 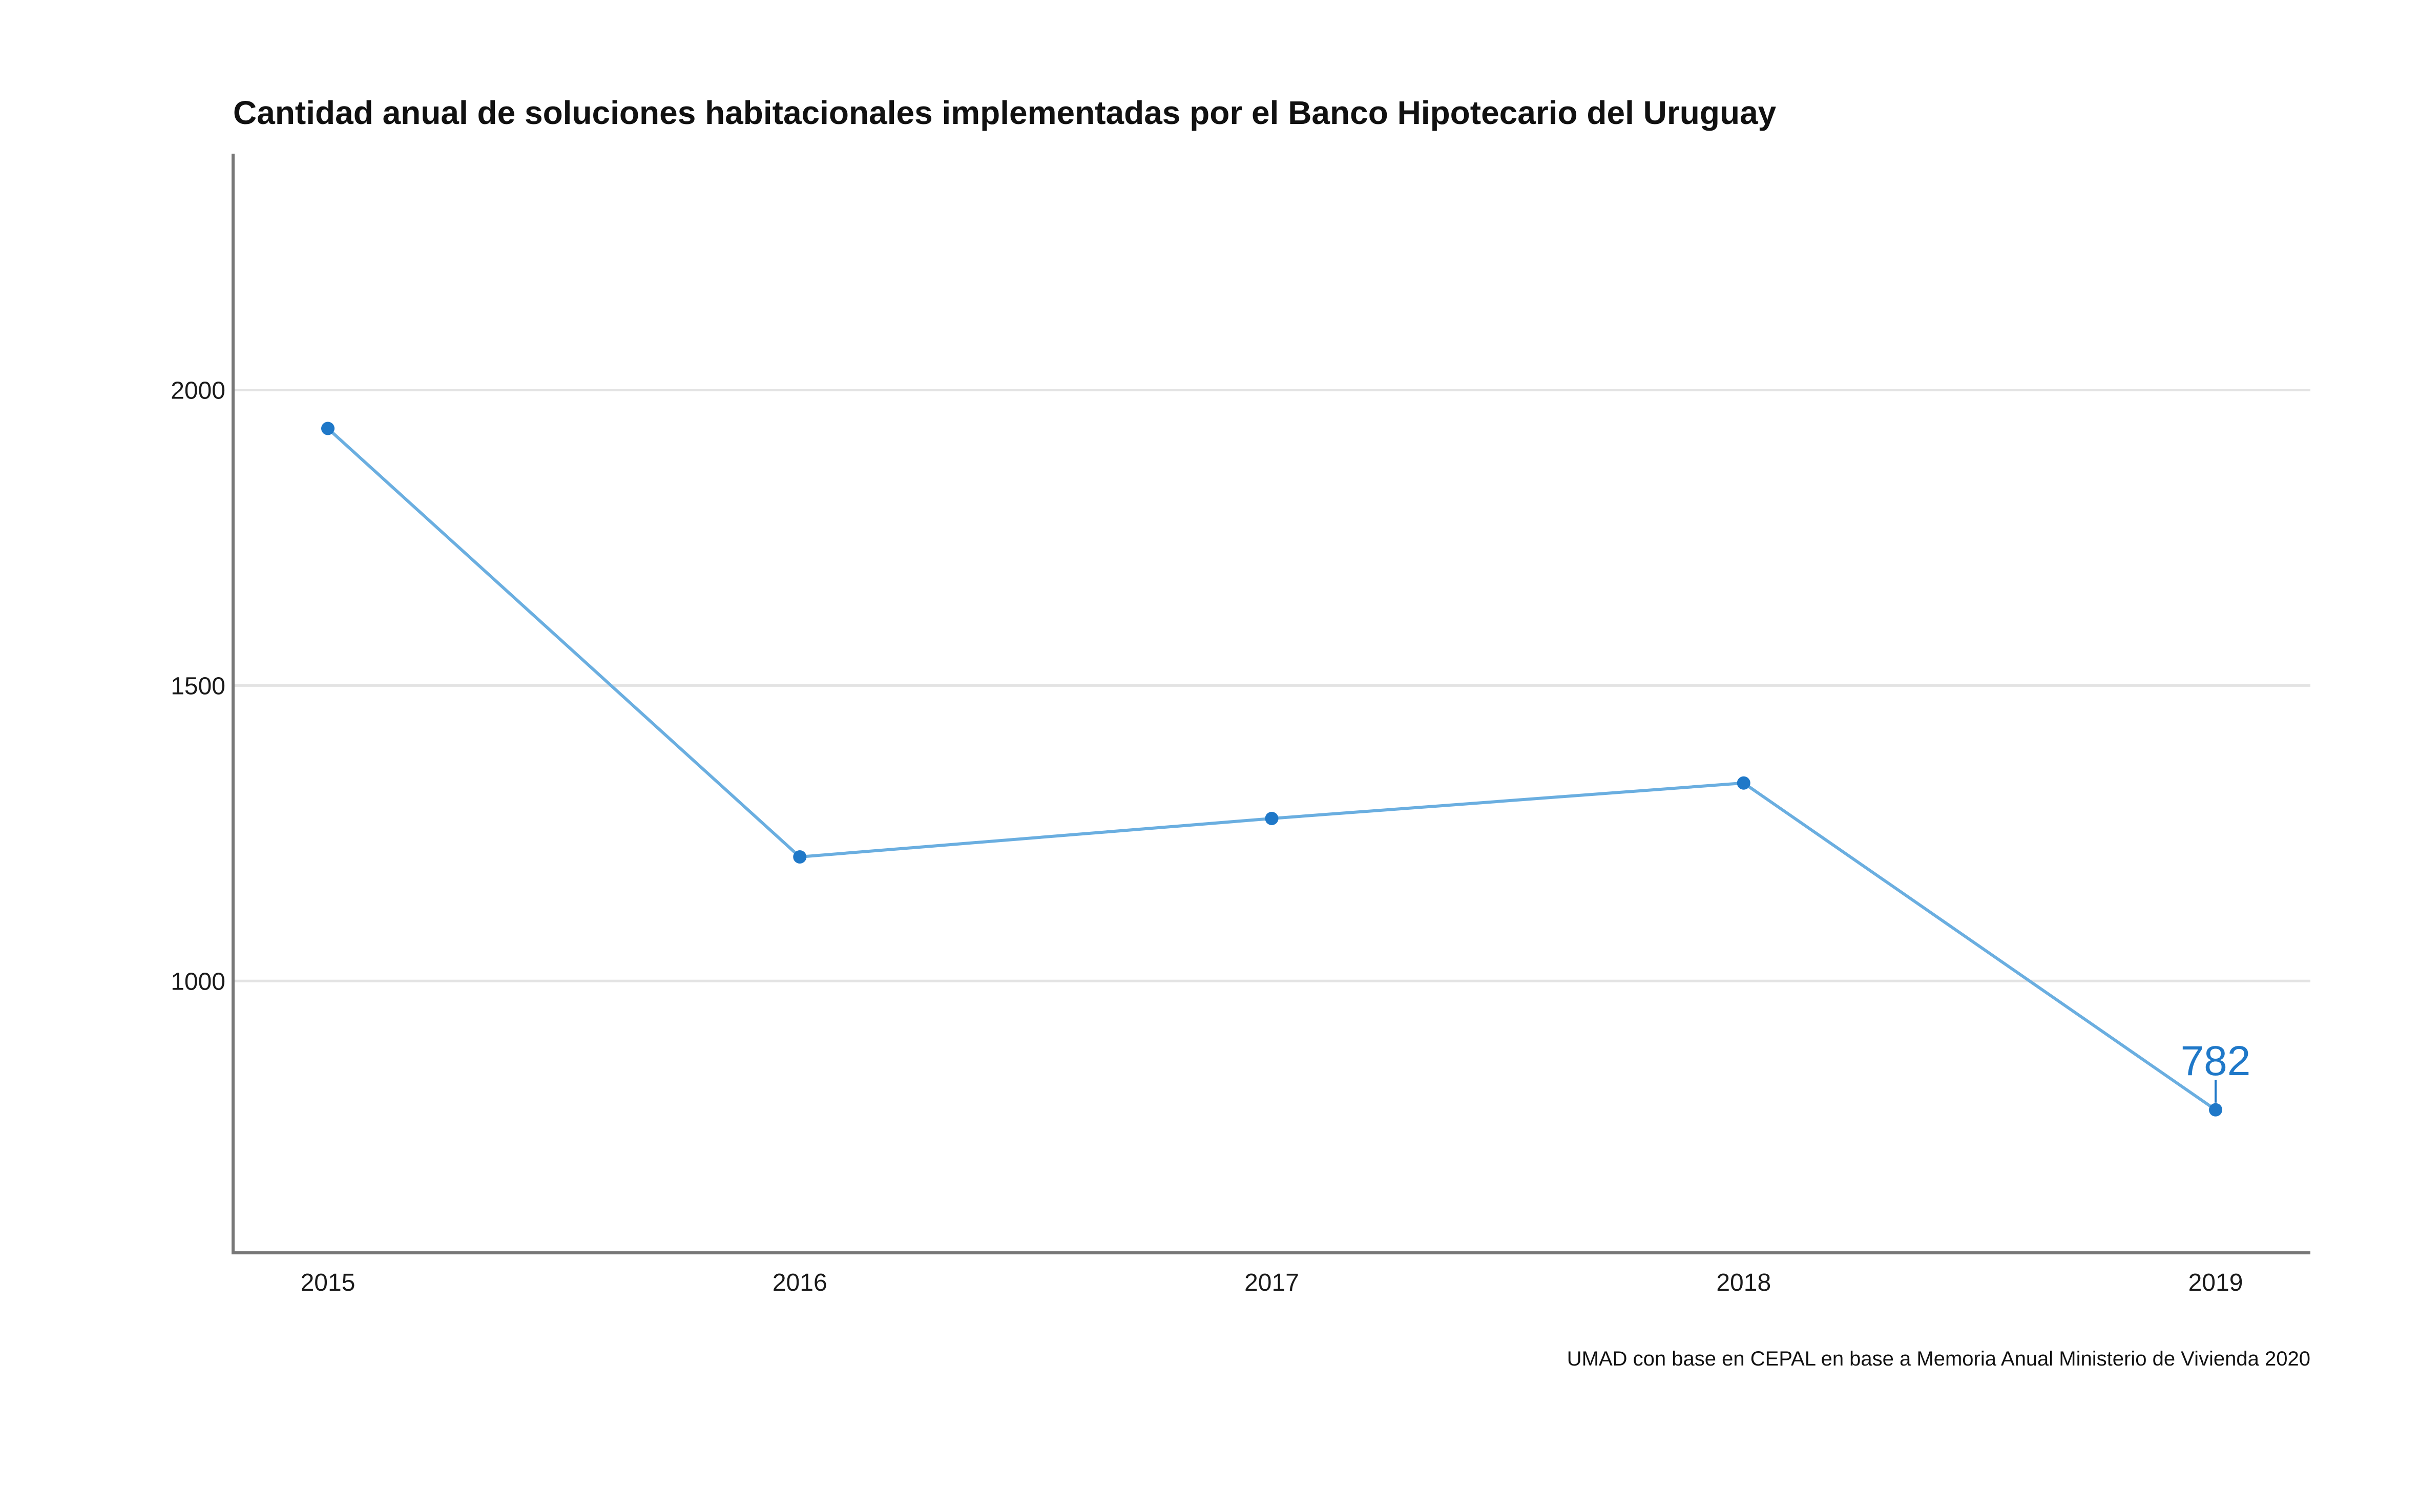 I want to click on annotation-label: 782, so click(x=2216, y=1061).